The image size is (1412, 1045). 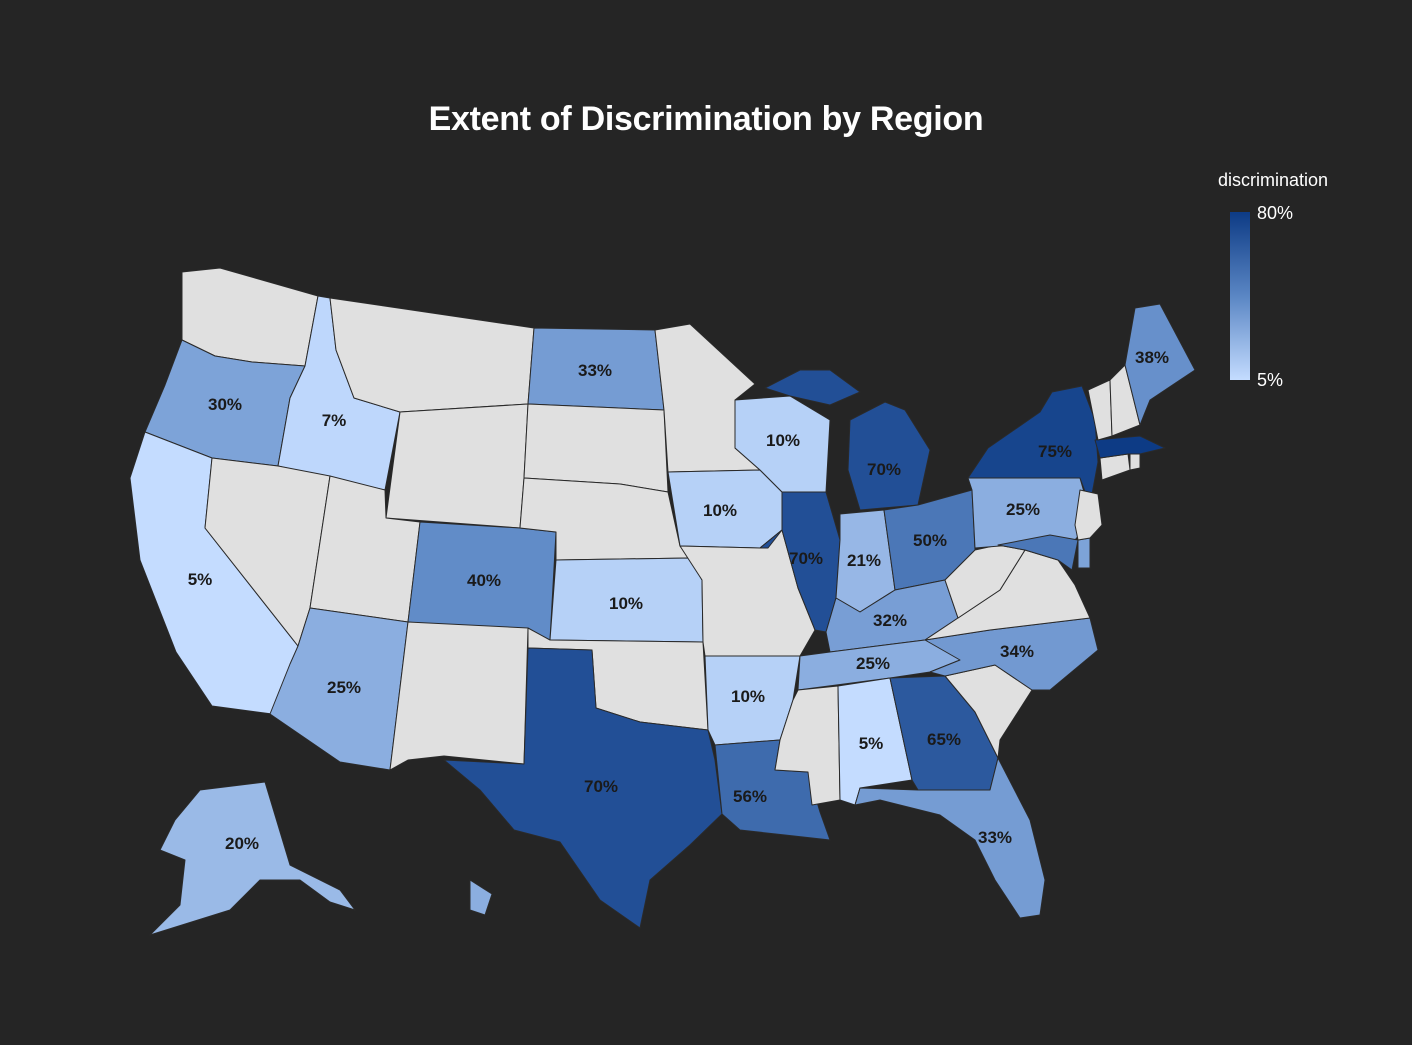 What do you see at coordinates (806, 558) in the screenshot?
I see `state-label-illinois: 70%` at bounding box center [806, 558].